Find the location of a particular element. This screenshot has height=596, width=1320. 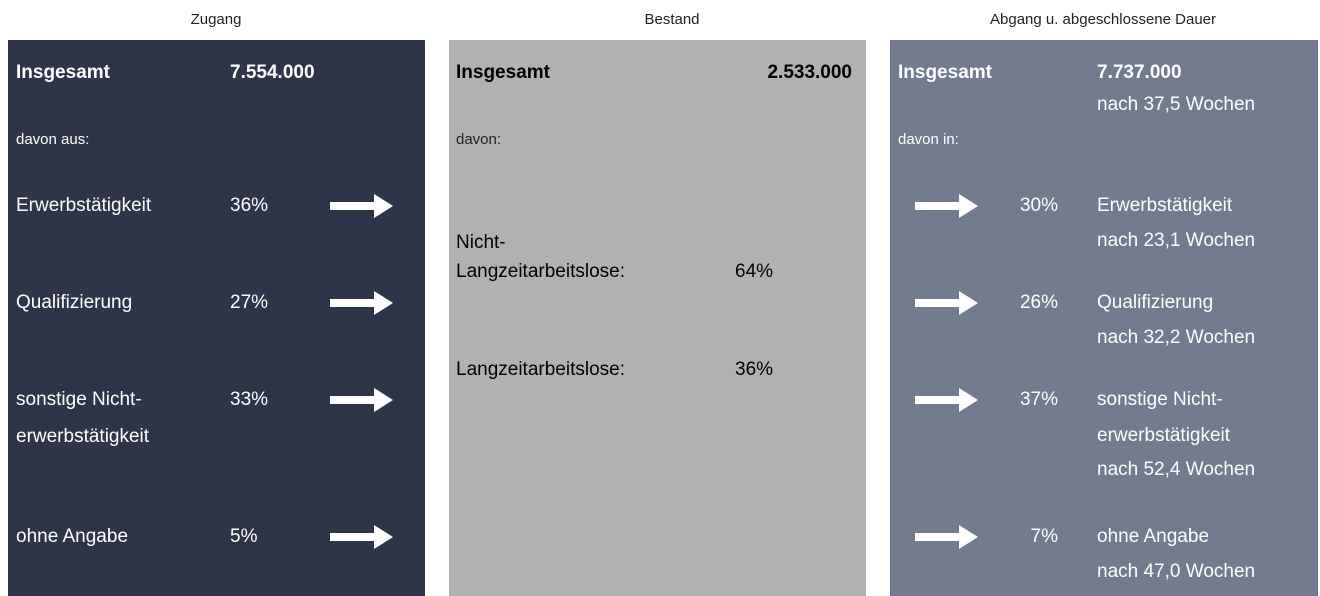

header: Bestand is located at coordinates (672, 19).